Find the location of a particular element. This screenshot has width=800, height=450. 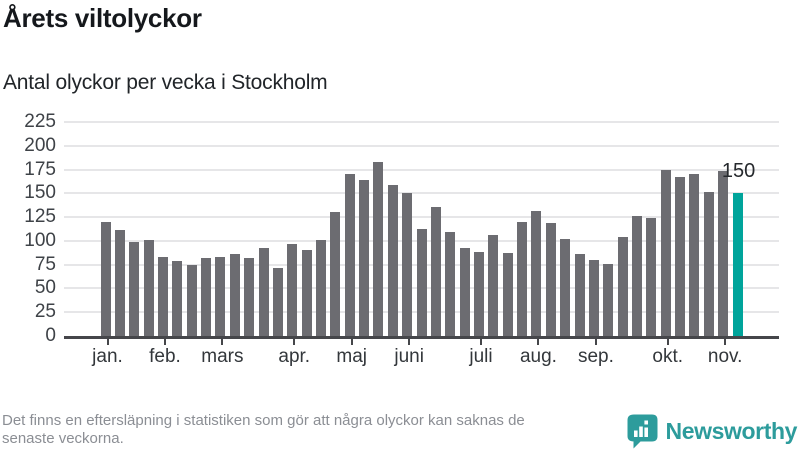

x-axis-label-maj: maj is located at coordinates (352, 356).